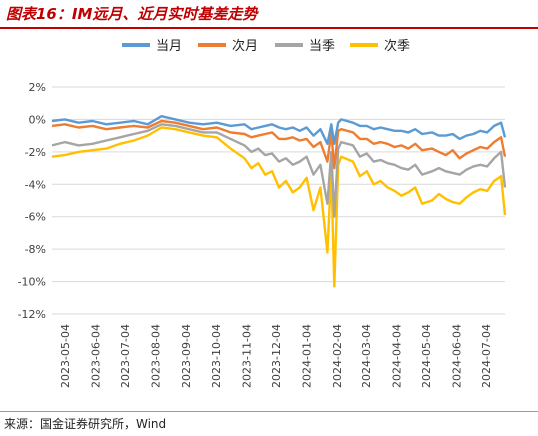 The image size is (538, 436). Describe the element at coordinates (228, 46) in the screenshot. I see `legend-item: 次月` at that location.